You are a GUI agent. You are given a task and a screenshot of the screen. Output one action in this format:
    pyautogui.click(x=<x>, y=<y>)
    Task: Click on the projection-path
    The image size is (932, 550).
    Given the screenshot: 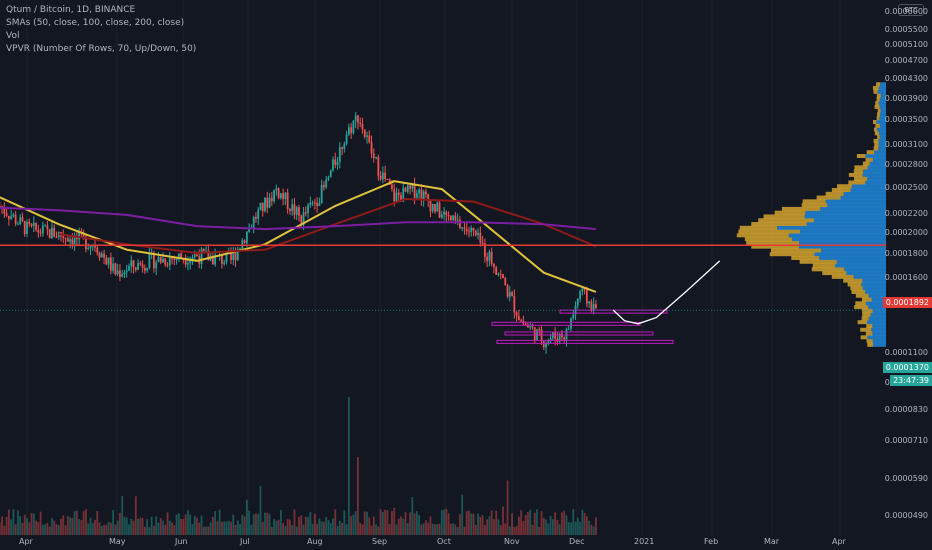 What is the action you would take?
    pyautogui.click(x=666, y=292)
    